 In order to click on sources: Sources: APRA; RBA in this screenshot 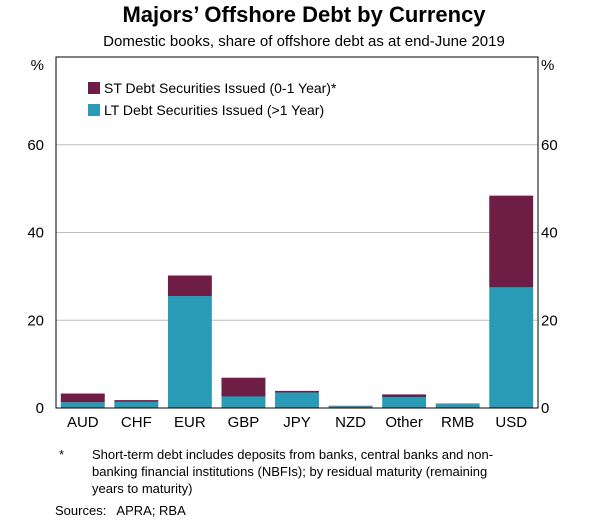, I will do `click(120, 510)`.